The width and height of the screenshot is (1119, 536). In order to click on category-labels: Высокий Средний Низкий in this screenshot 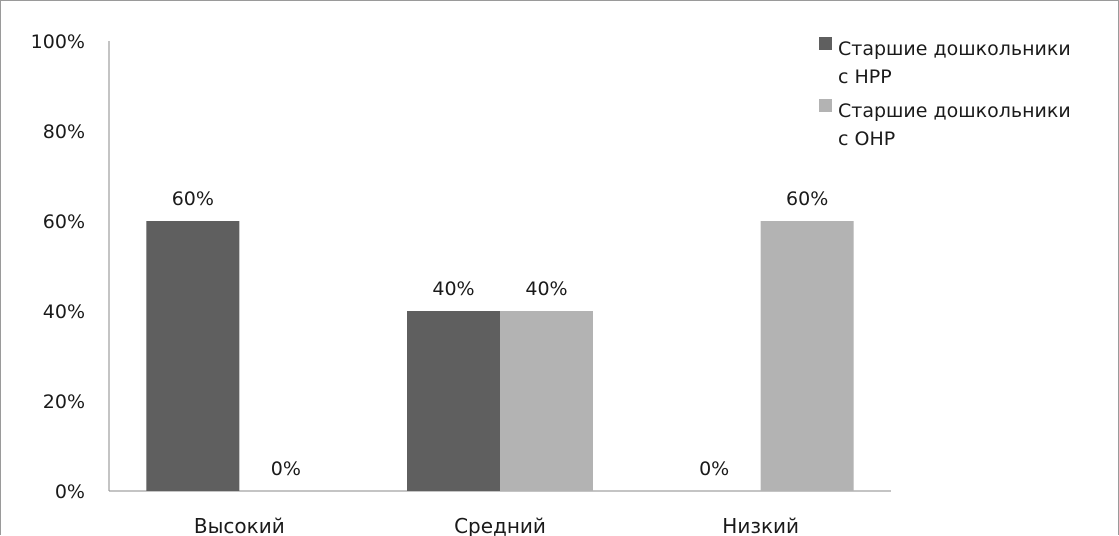, I will do `click(496, 525)`.